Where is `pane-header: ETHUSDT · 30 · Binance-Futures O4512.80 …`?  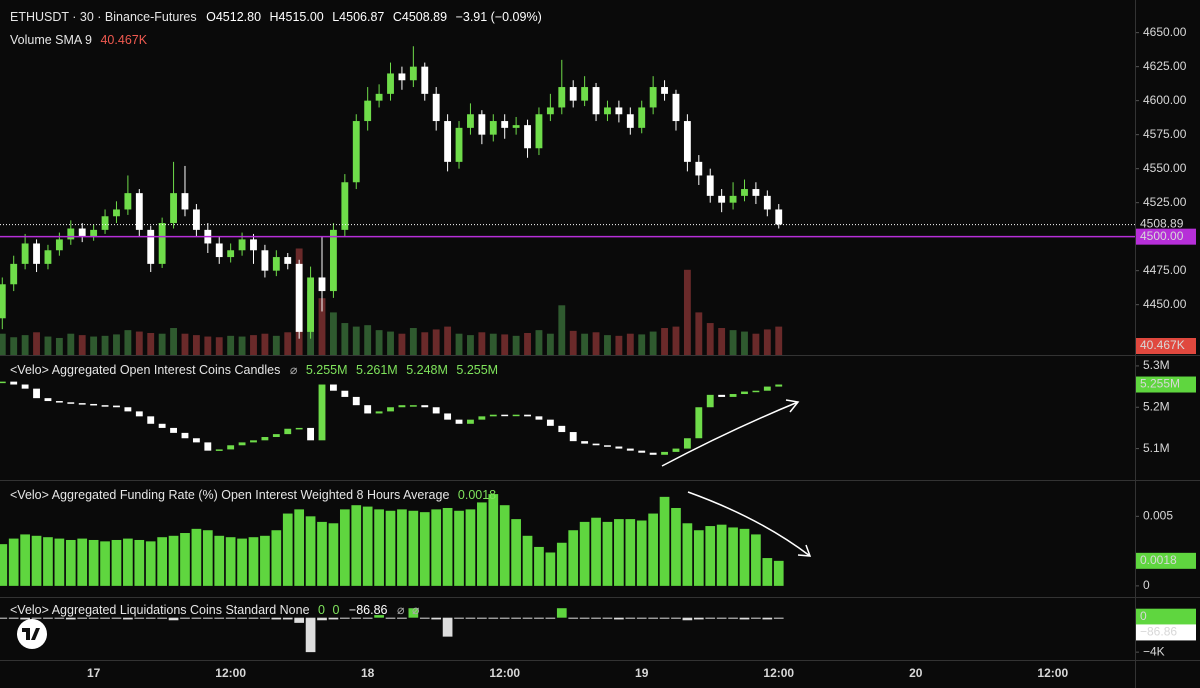 pane-header: ETHUSDT · 30 · Binance-Futures O4512.80 … is located at coordinates (276, 17).